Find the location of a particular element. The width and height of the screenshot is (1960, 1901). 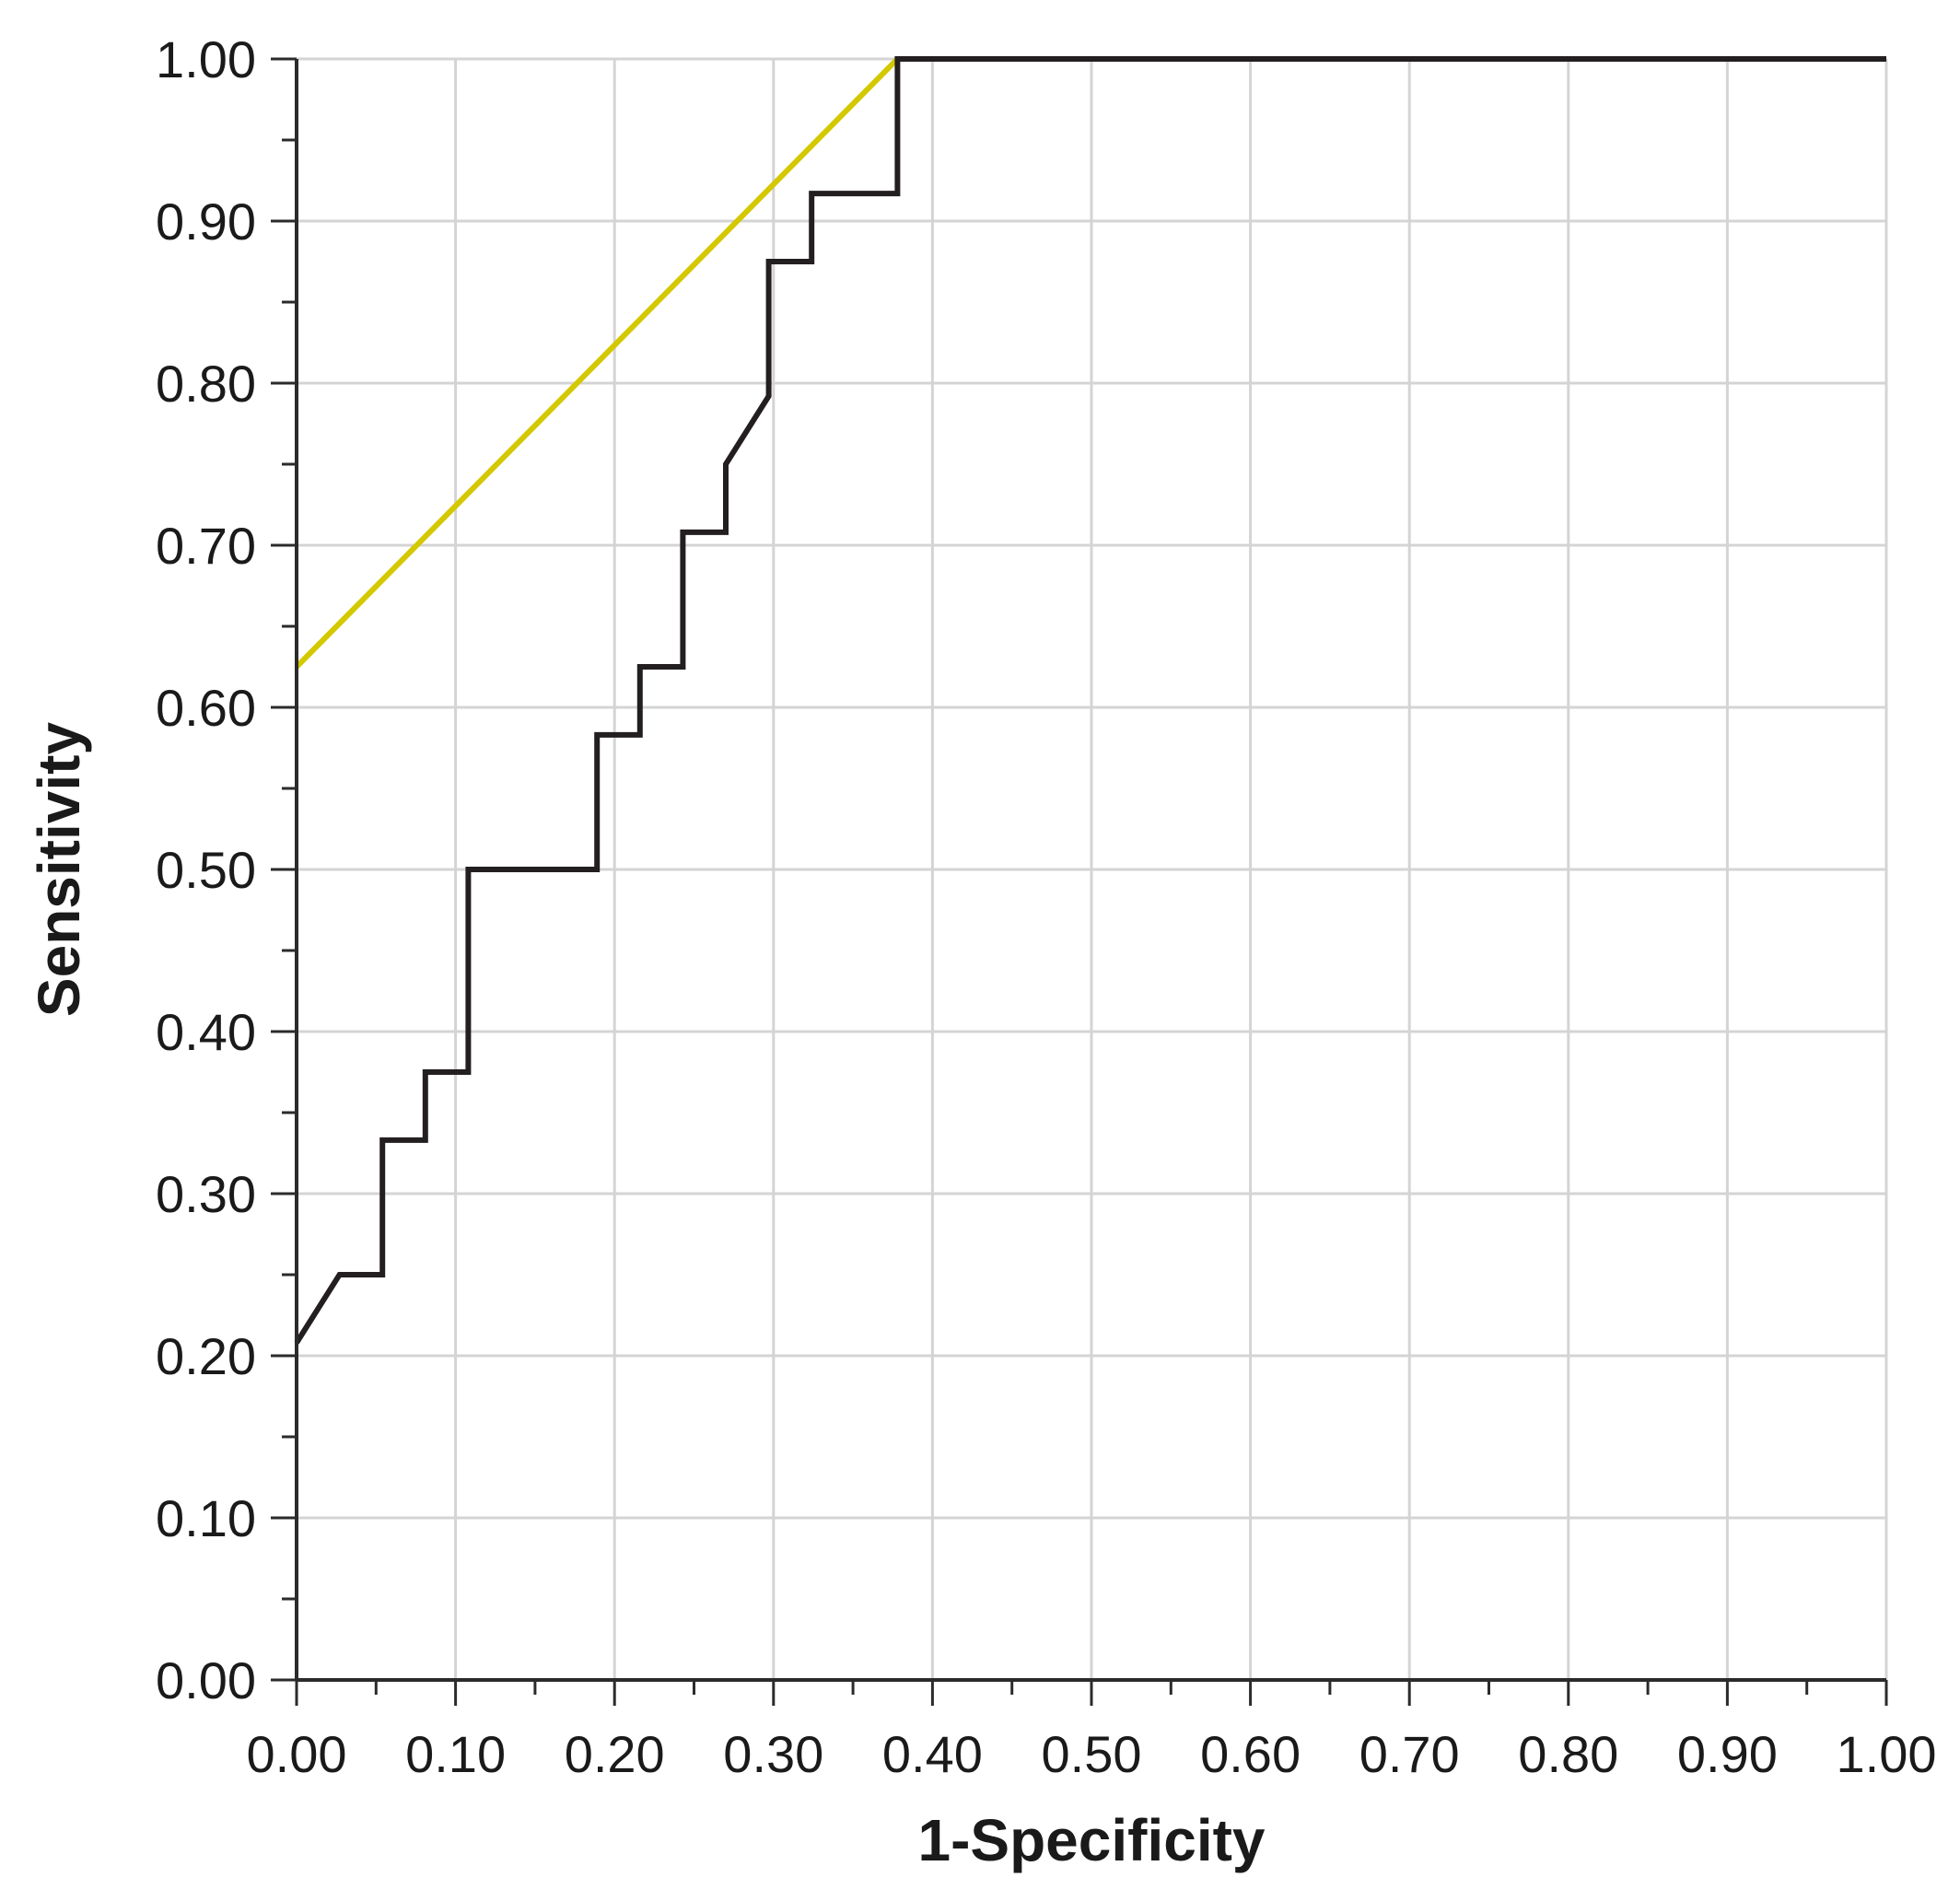

x-tick-label: 0.30 is located at coordinates (773, 1754).